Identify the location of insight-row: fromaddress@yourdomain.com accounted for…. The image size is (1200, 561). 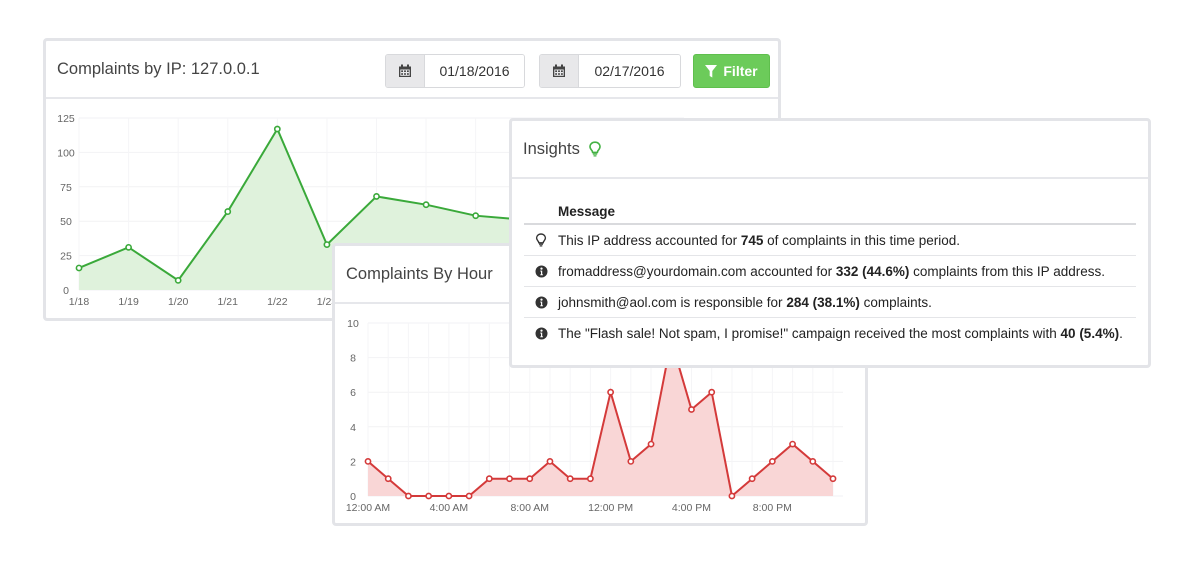
(830, 271).